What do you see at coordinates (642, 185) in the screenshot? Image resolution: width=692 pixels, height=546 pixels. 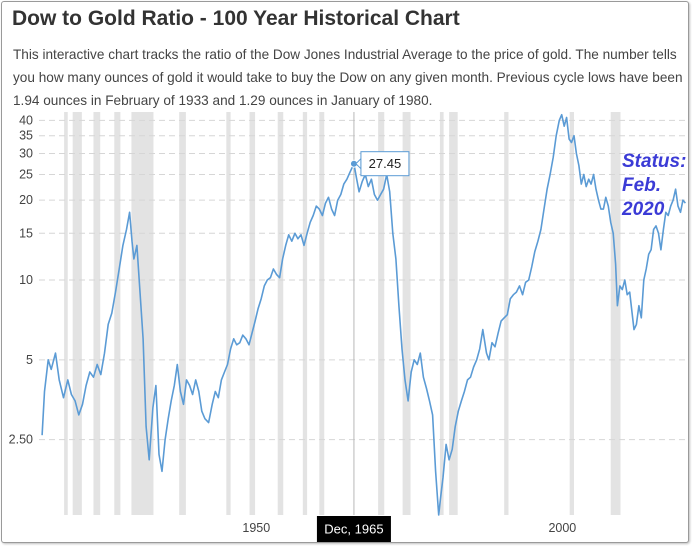 I see `status-line-2: Feb.` at bounding box center [642, 185].